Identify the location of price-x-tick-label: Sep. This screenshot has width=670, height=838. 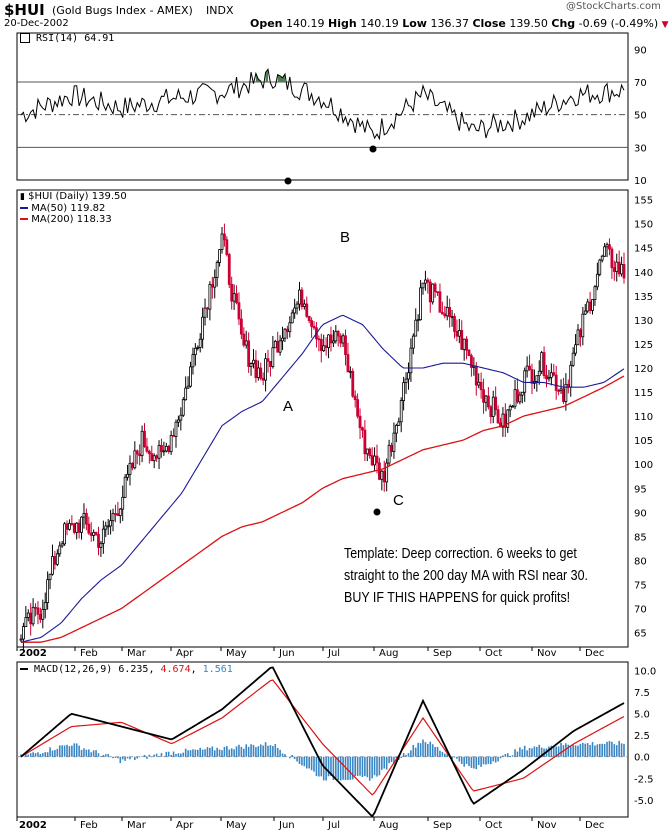
(442, 653).